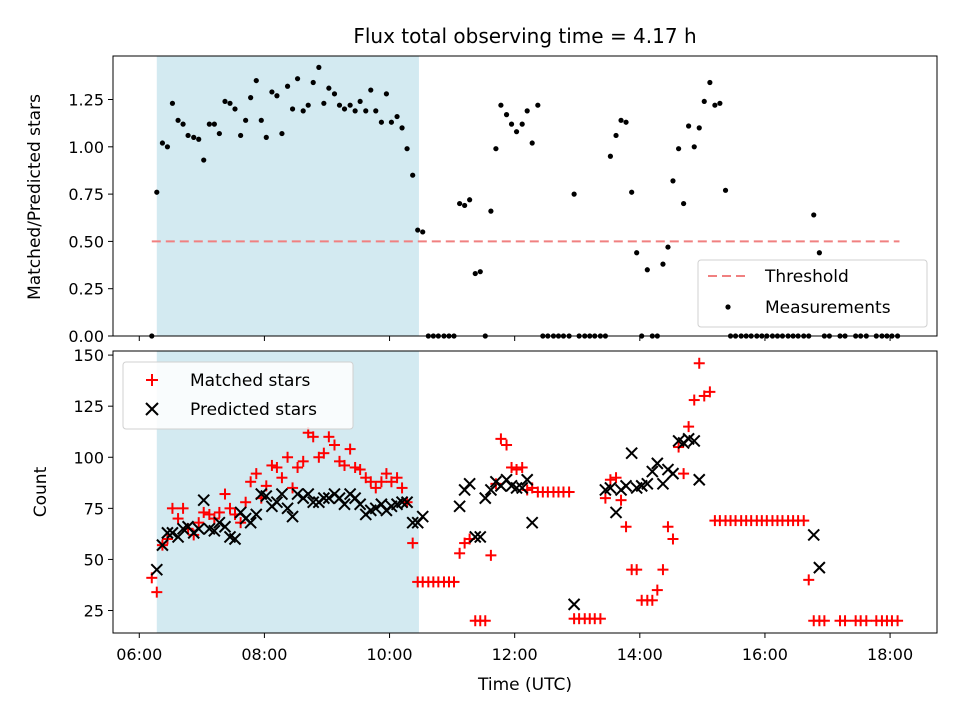 This screenshot has height=720, width=960. Describe the element at coordinates (238, 395) in the screenshot. I see `bottom-legend: Matched stars Predicted stars` at that location.